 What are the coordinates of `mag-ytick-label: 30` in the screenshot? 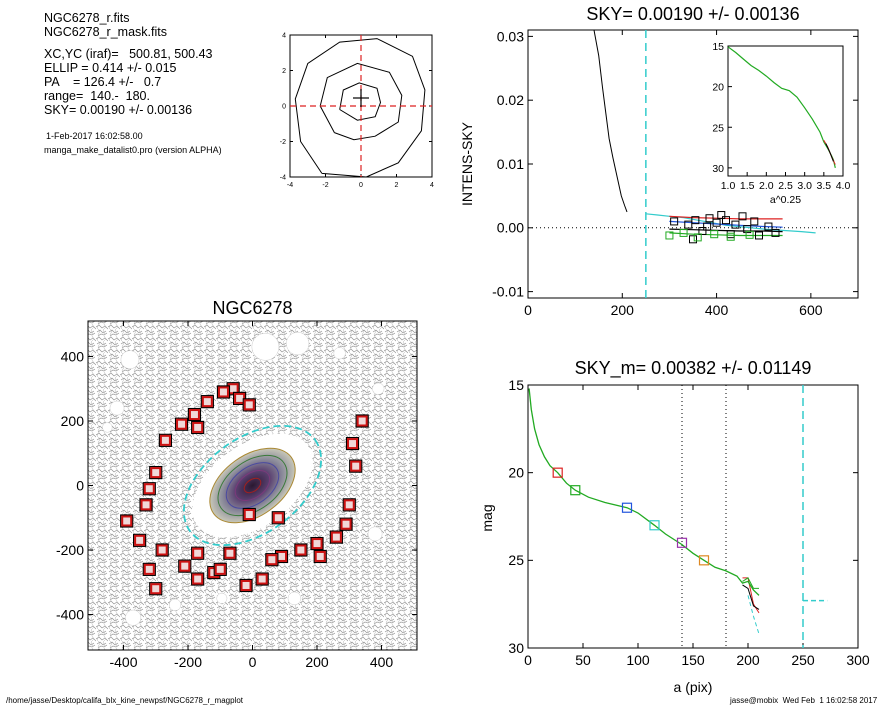 It's located at (516, 648).